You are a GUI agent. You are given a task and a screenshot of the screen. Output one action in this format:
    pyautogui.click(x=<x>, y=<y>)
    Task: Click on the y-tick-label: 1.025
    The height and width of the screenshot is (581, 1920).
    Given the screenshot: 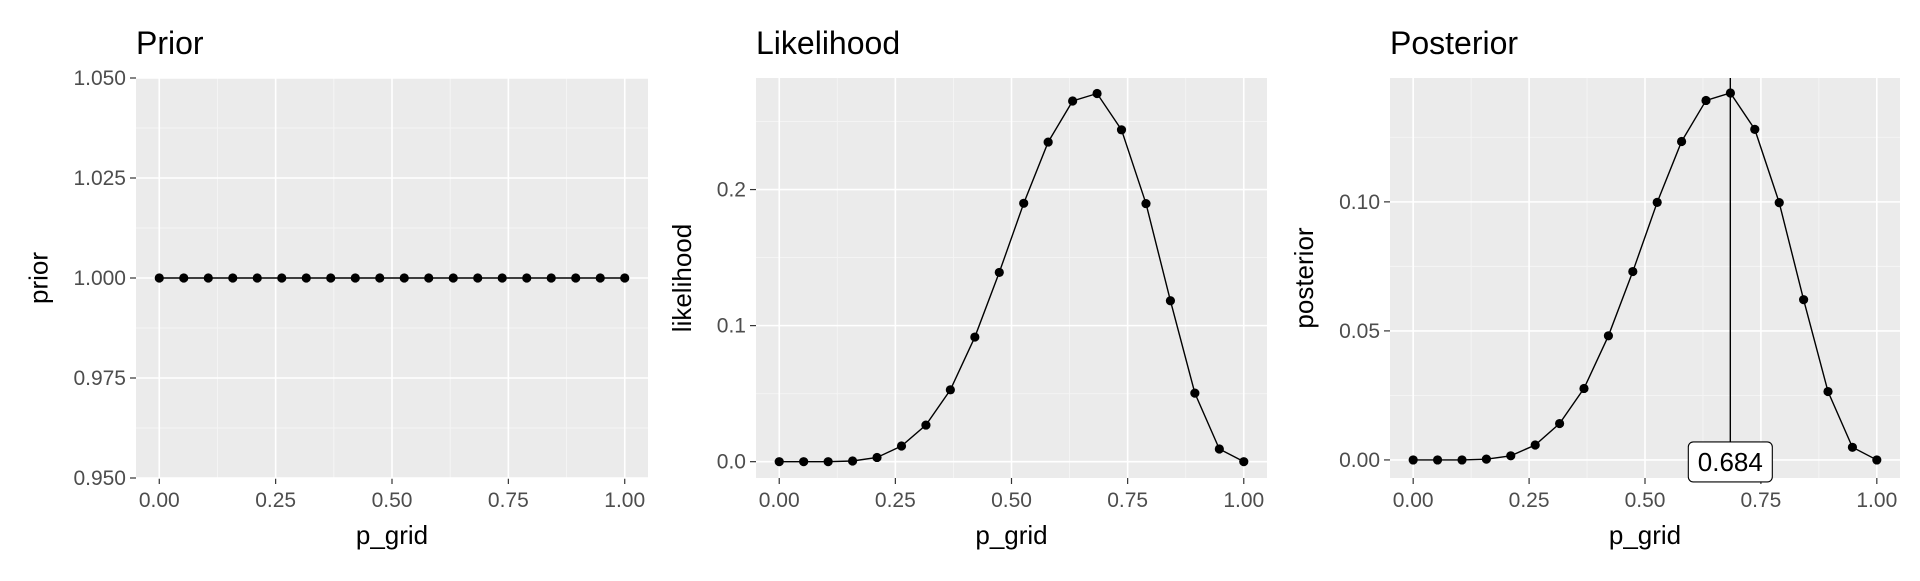 What is the action you would take?
    pyautogui.click(x=99, y=178)
    